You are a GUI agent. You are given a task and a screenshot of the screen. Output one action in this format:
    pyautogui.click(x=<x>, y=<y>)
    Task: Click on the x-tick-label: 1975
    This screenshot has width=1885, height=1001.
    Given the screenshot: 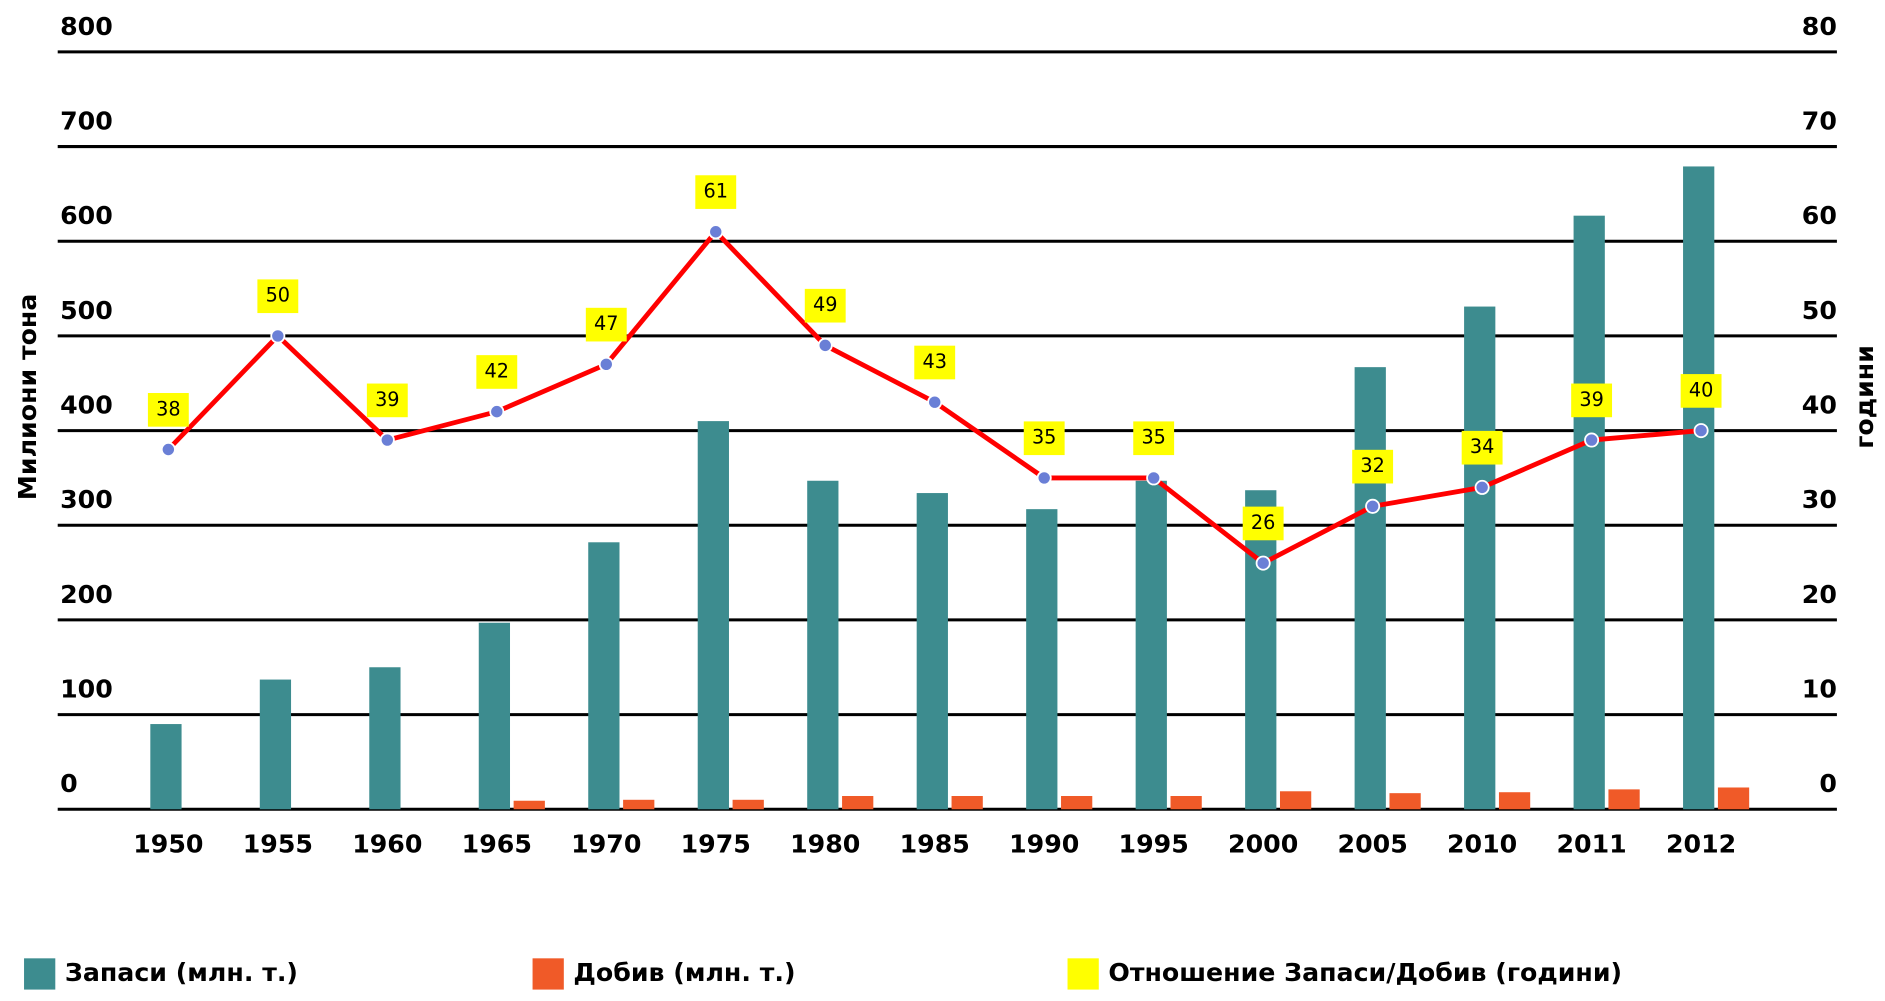 What is the action you would take?
    pyautogui.click(x=716, y=843)
    